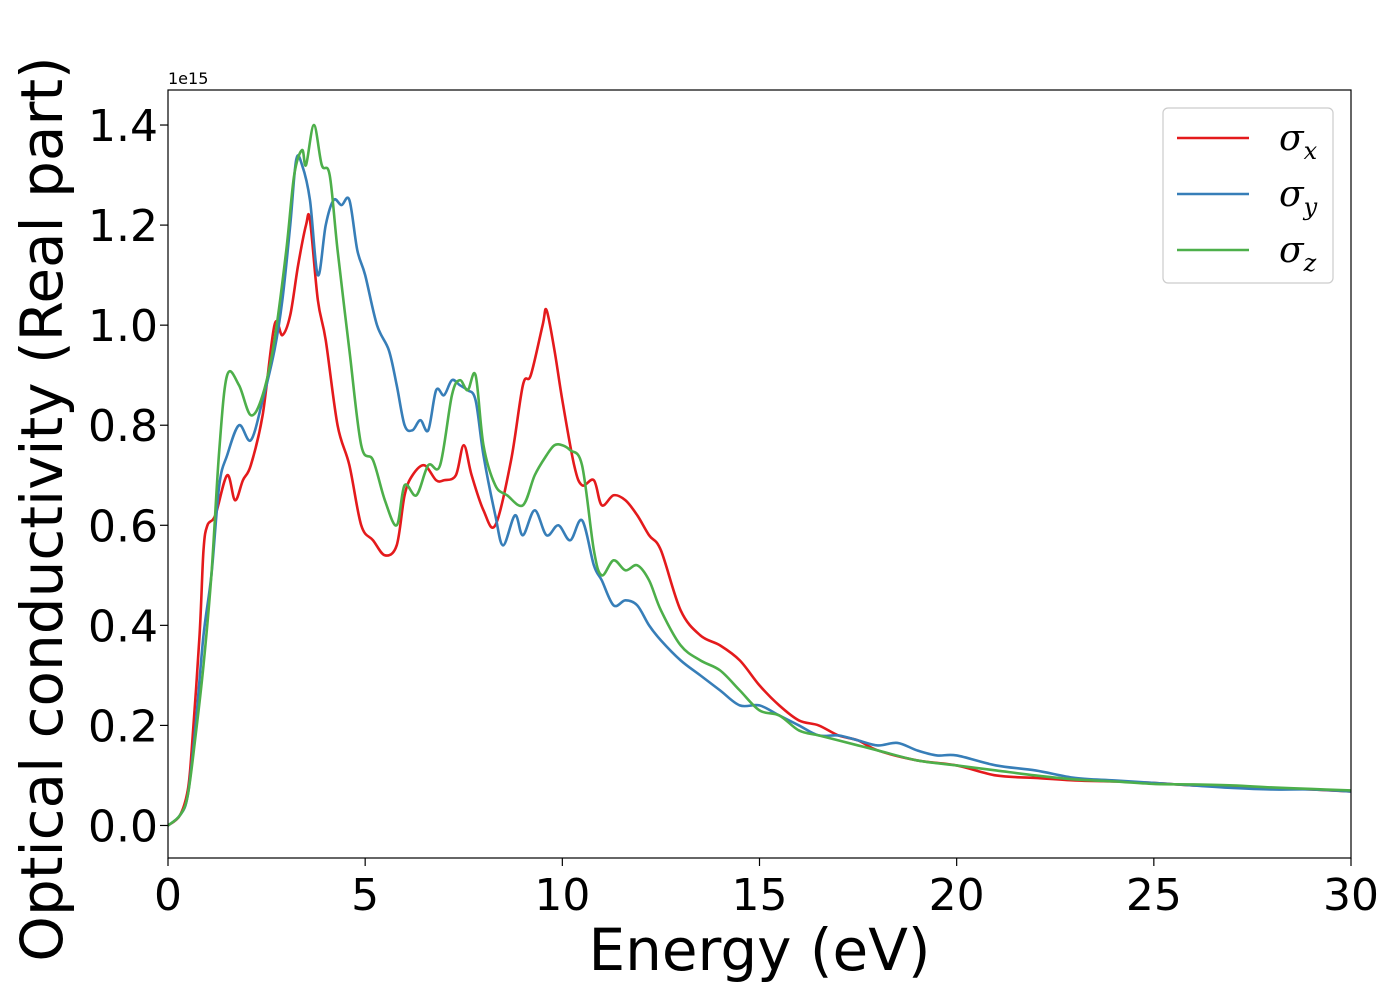  What do you see at coordinates (123, 226) in the screenshot?
I see `y-tick-label: 1.2` at bounding box center [123, 226].